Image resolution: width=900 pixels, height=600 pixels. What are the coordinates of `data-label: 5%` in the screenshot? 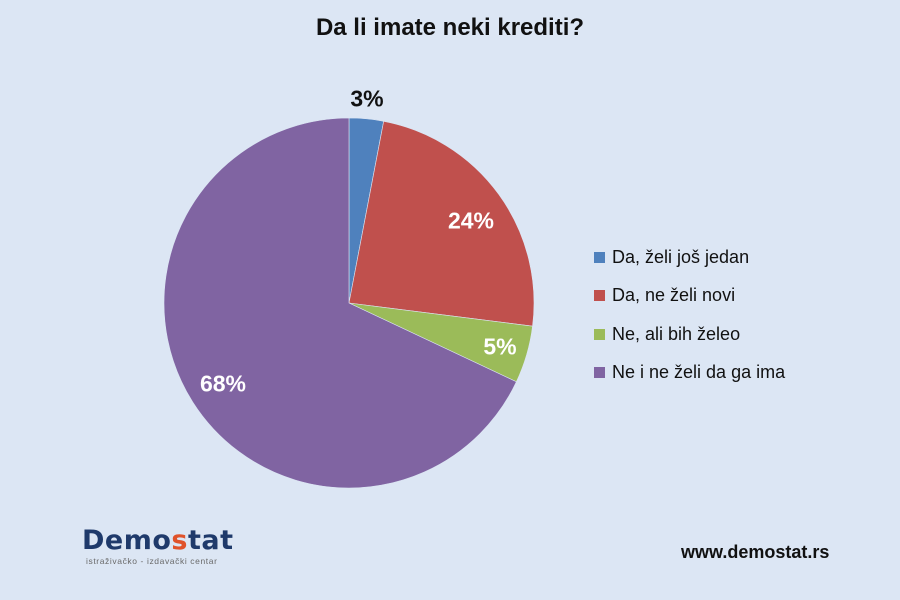 It's located at (500, 346).